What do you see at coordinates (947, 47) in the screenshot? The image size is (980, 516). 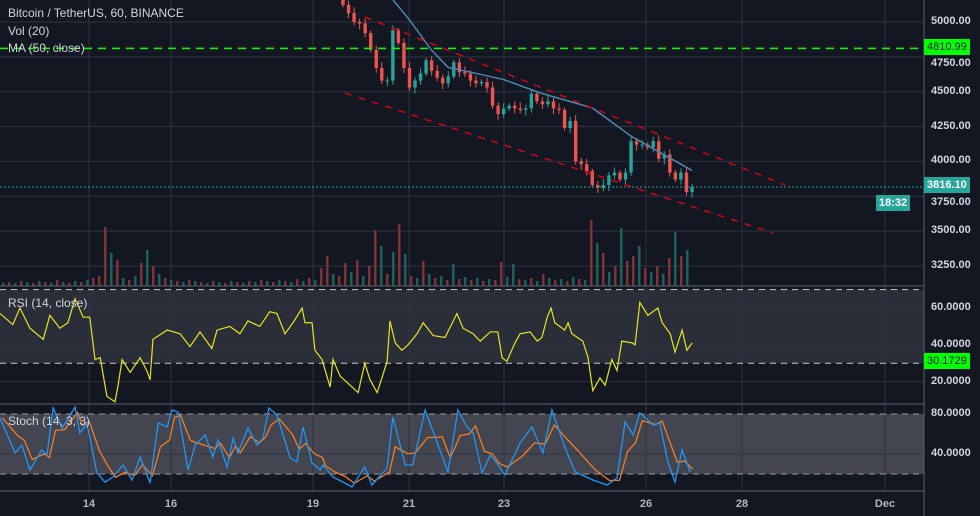 I see `level-price-tag: 4810.99` at bounding box center [947, 47].